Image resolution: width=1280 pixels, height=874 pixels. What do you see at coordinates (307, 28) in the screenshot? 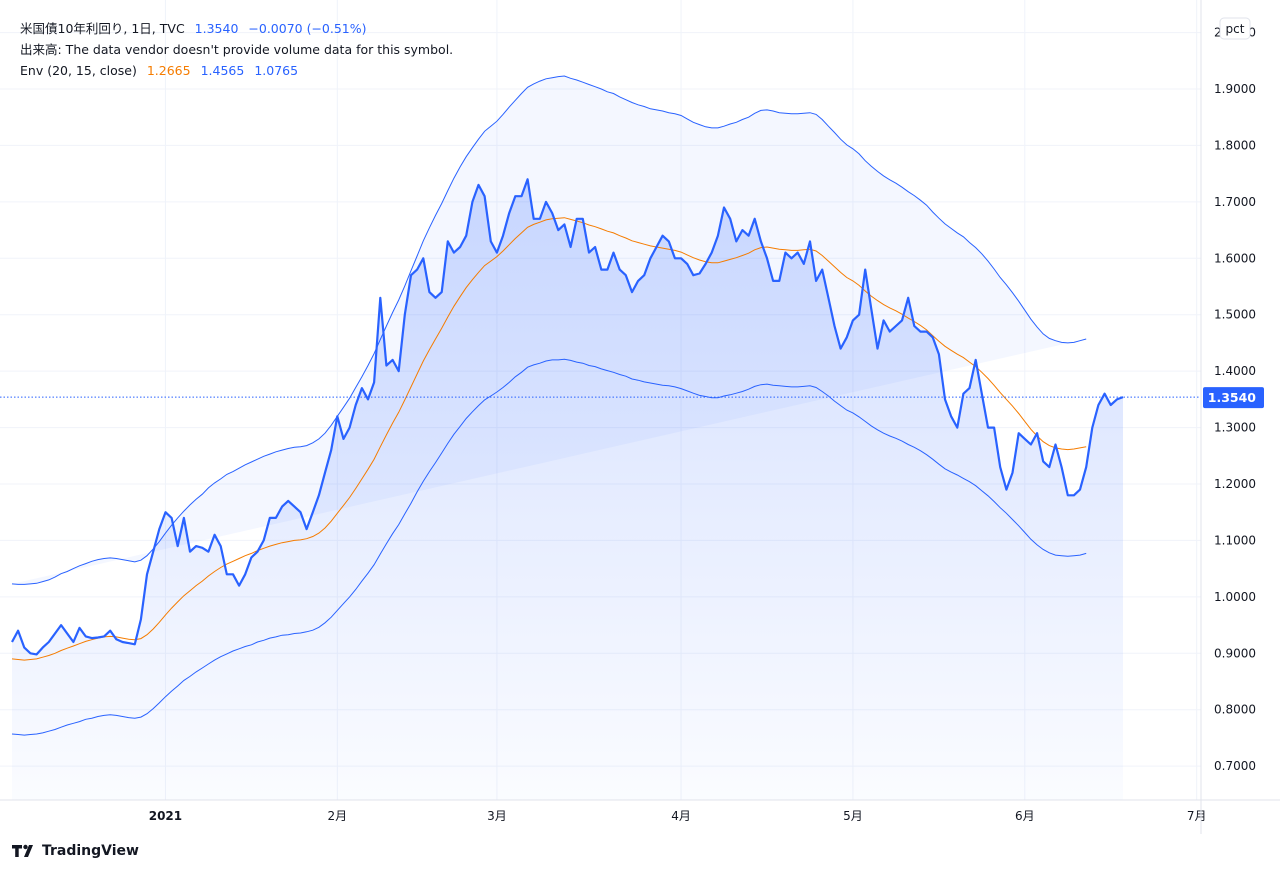
I see `change-value: −0.0070 (−0.51%)` at bounding box center [307, 28].